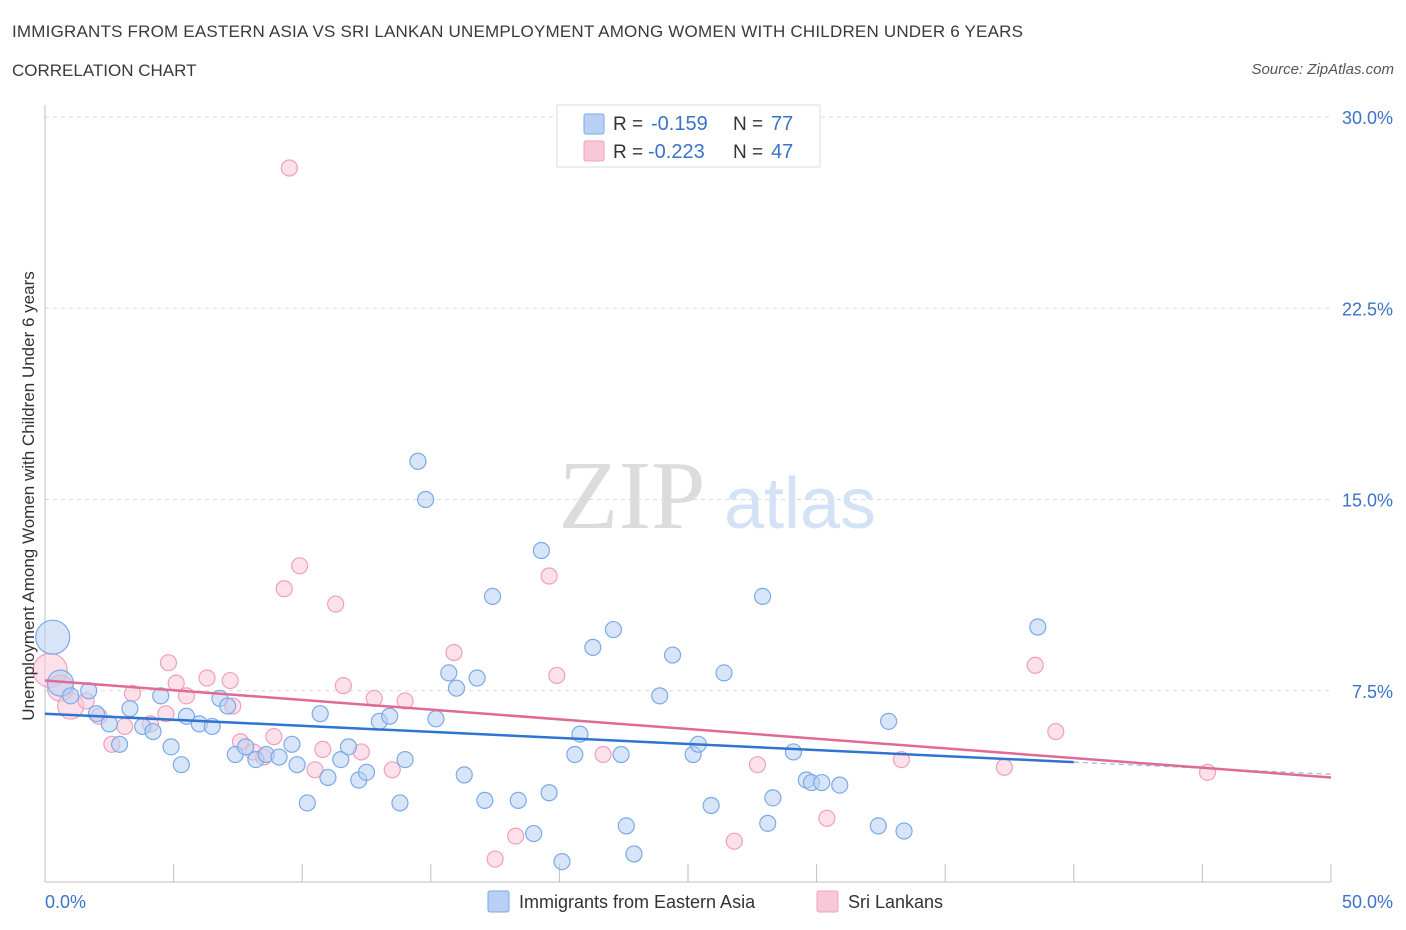 The height and width of the screenshot is (930, 1406). What do you see at coordinates (1322, 69) in the screenshot?
I see `source-credit: Source: ZipAtlas.com` at bounding box center [1322, 69].